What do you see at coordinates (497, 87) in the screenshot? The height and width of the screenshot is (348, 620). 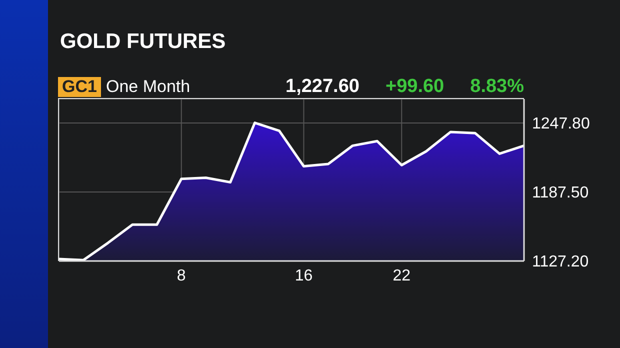 I see `text: 8.83%` at bounding box center [497, 87].